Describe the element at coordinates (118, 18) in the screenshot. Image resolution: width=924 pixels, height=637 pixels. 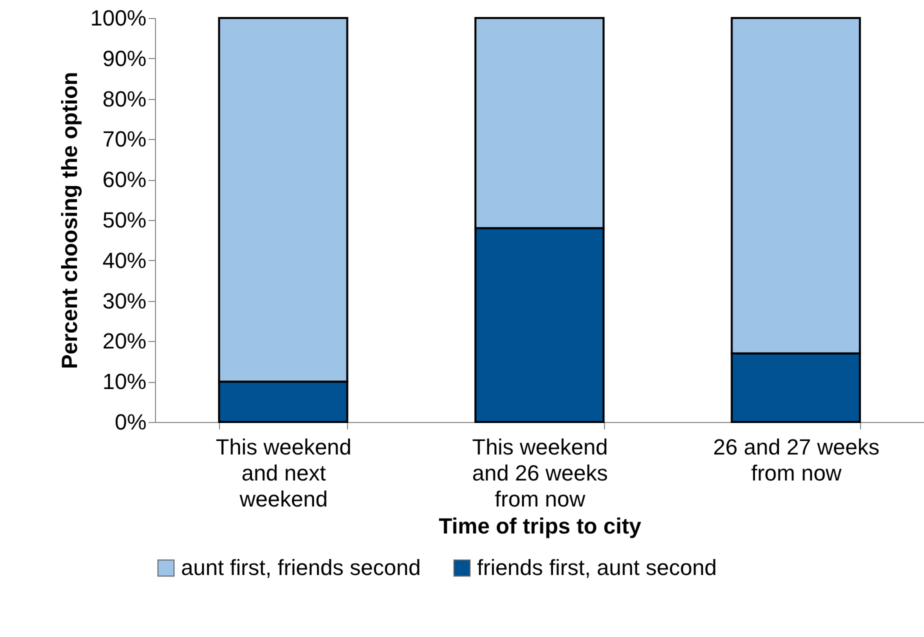
I see `y-tick-label: 100%` at that location.